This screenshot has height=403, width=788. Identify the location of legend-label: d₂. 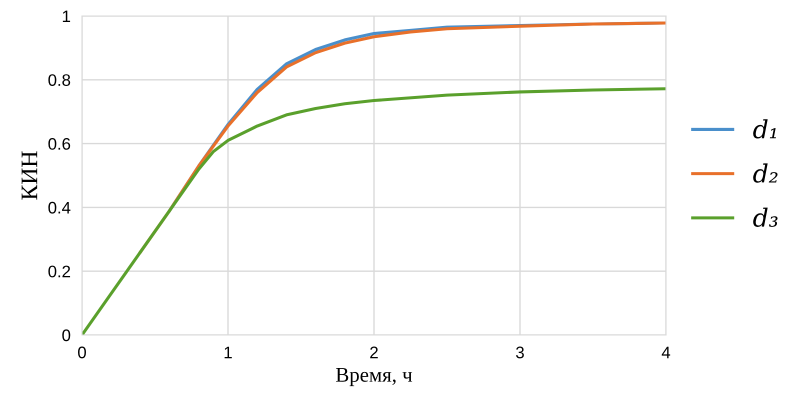
(765, 173).